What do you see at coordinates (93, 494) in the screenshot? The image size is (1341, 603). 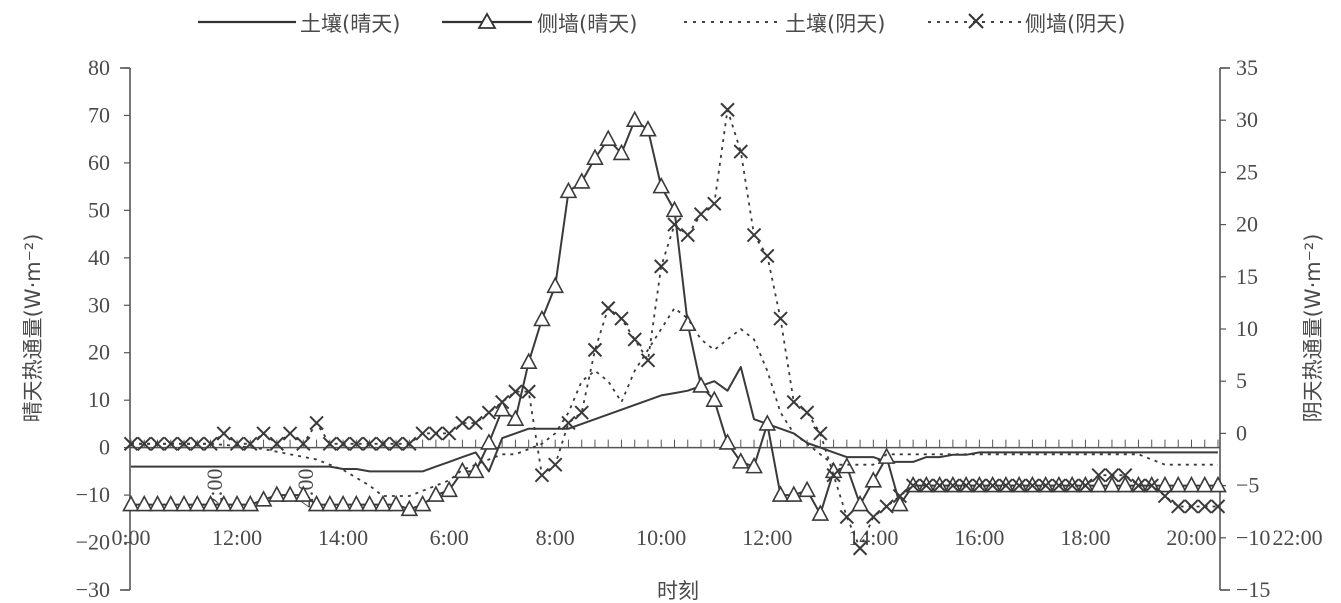 I see `y-left-tick-label: −10` at bounding box center [93, 494].